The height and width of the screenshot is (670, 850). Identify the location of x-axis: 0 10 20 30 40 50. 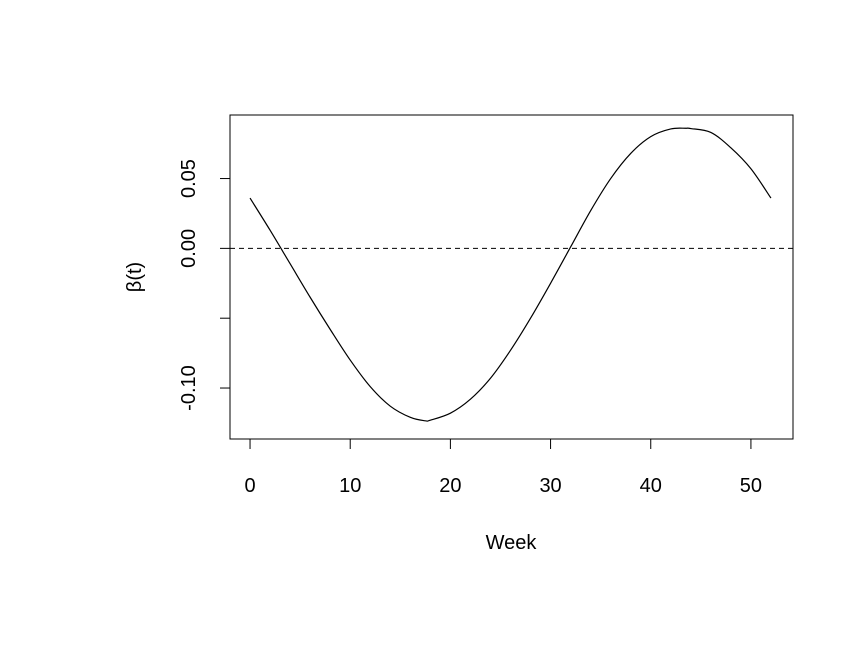
(503, 467).